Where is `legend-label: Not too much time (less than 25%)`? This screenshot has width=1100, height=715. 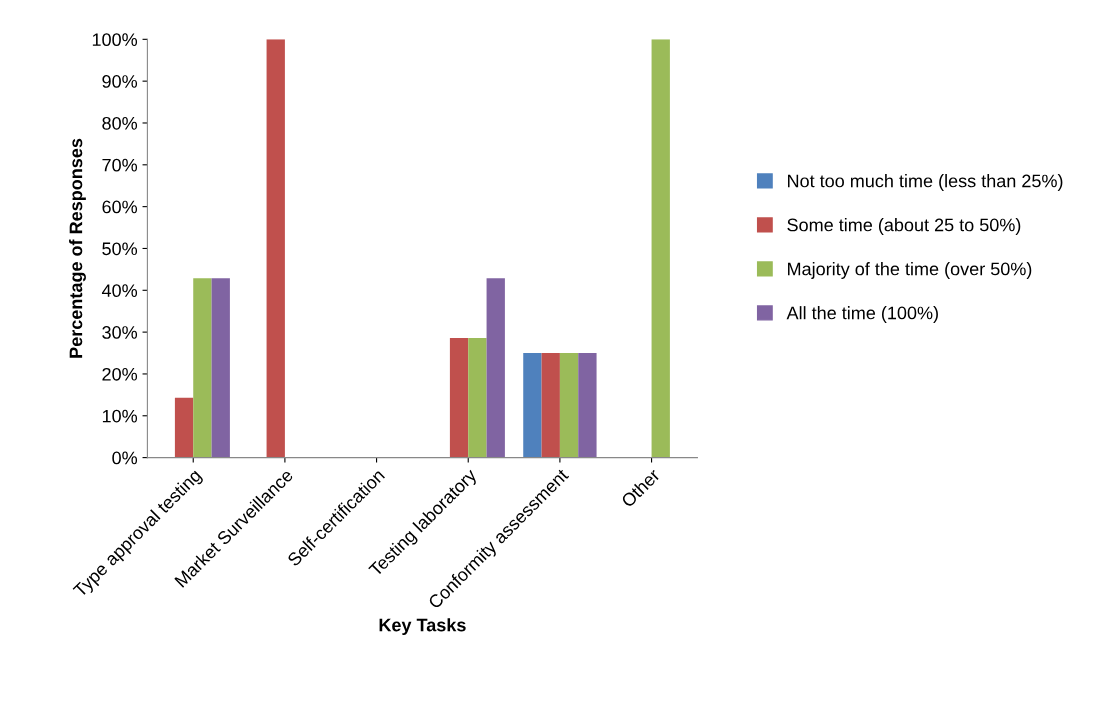 legend-label: Not too much time (less than 25%) is located at coordinates (925, 182).